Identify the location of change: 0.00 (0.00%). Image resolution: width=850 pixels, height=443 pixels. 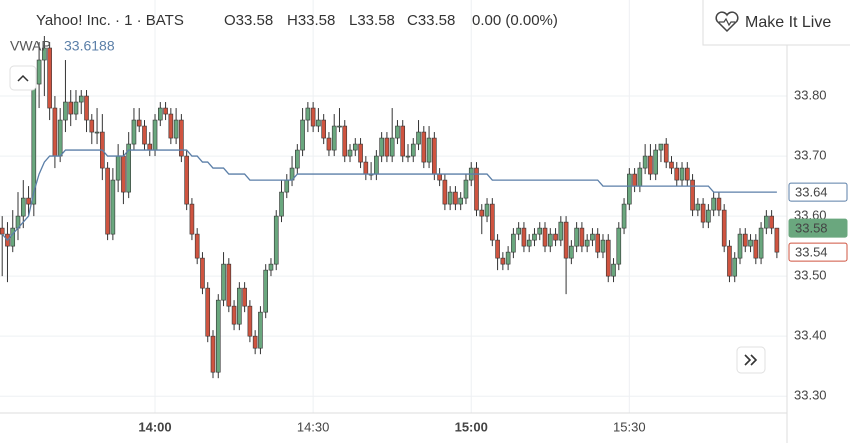
(515, 20).